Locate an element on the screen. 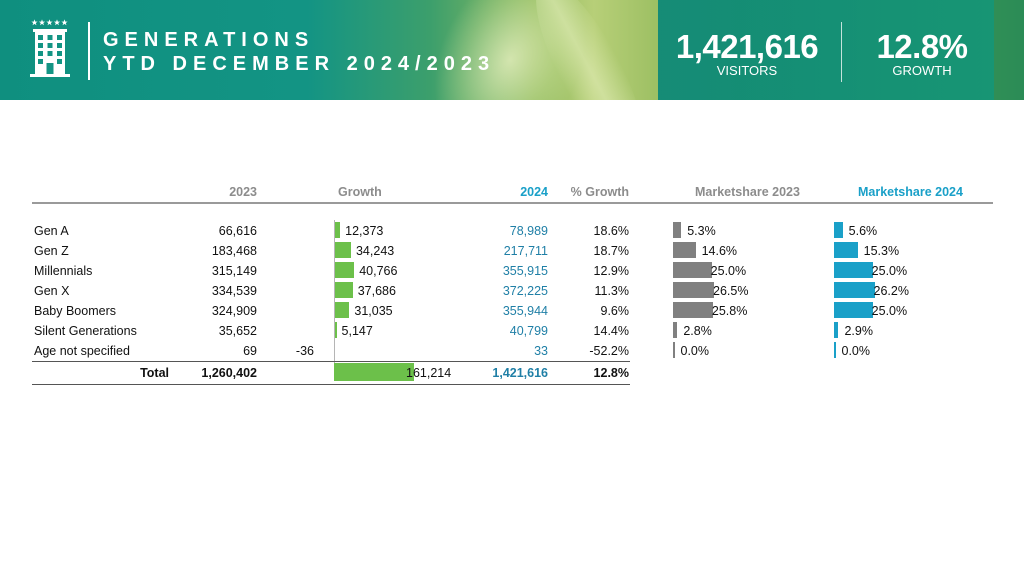 The image size is (1024, 576). stats-divider is located at coordinates (841, 52).